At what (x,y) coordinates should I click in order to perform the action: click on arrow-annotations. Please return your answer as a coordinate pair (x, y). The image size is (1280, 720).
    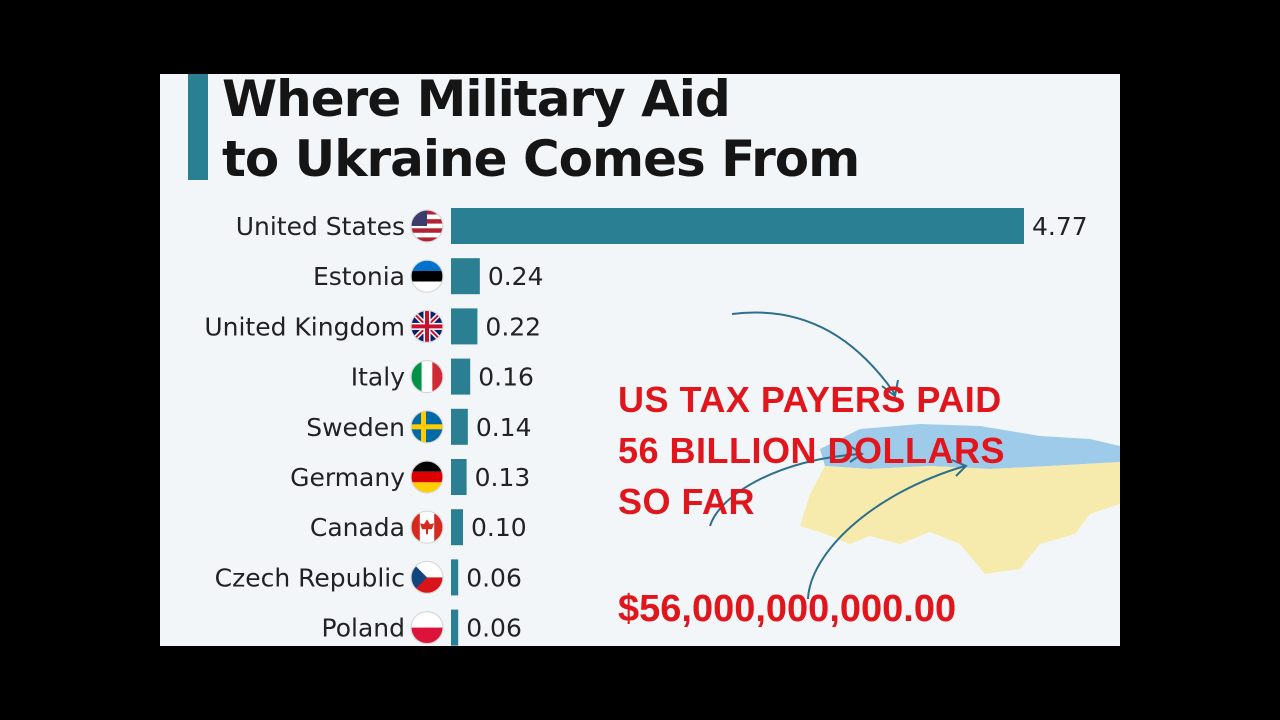
    Looking at the image, I should click on (838, 455).